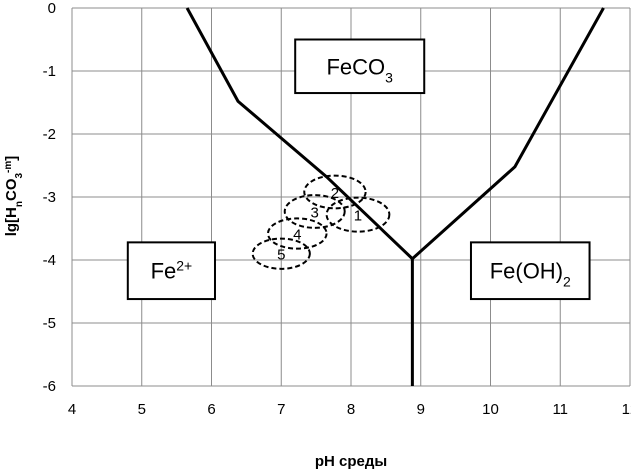 The width and height of the screenshot is (631, 470). Describe the element at coordinates (560, 409) in the screenshot. I see `x-tick-label: 11` at that location.